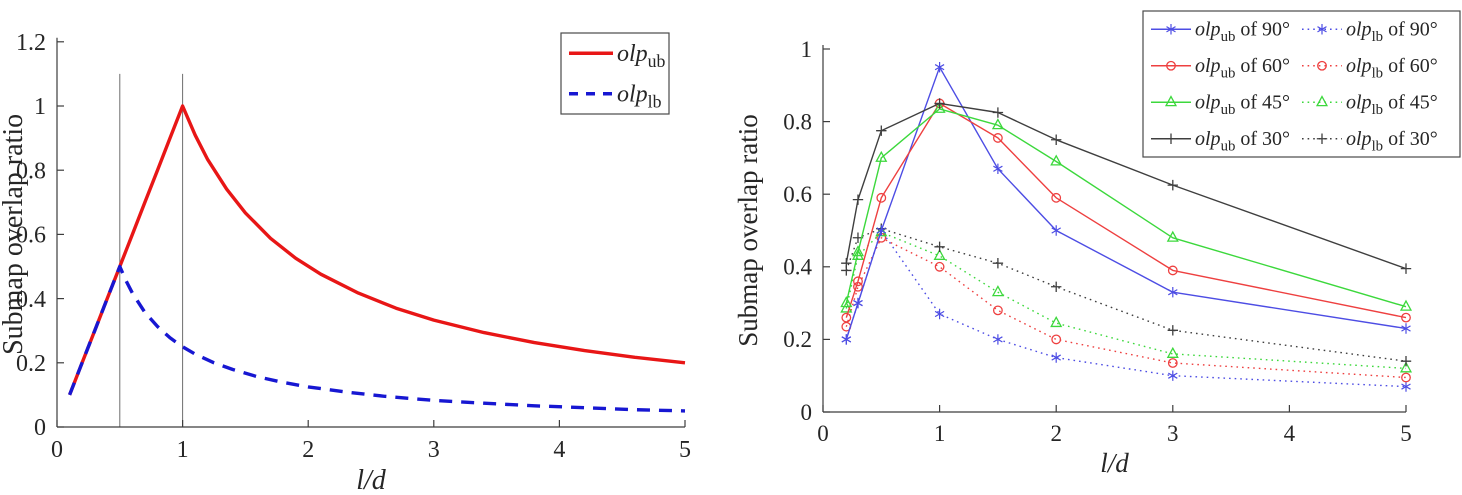 The height and width of the screenshot is (495, 1462). Describe the element at coordinates (1242, 32) in the screenshot. I see `legend-label-olp_ub_90: olpub of 90°` at that location.